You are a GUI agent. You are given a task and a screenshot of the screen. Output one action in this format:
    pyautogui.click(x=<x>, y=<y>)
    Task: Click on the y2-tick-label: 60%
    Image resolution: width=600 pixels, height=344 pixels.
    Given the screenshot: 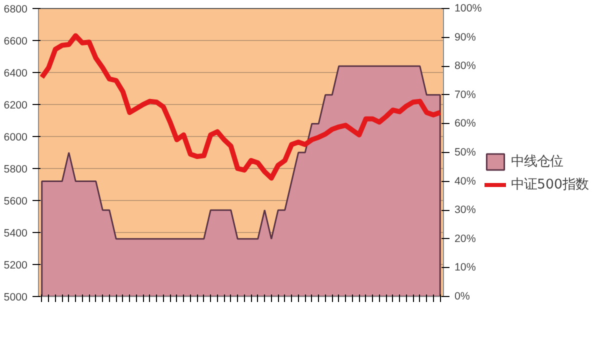 What is the action you would take?
    pyautogui.click(x=465, y=124)
    